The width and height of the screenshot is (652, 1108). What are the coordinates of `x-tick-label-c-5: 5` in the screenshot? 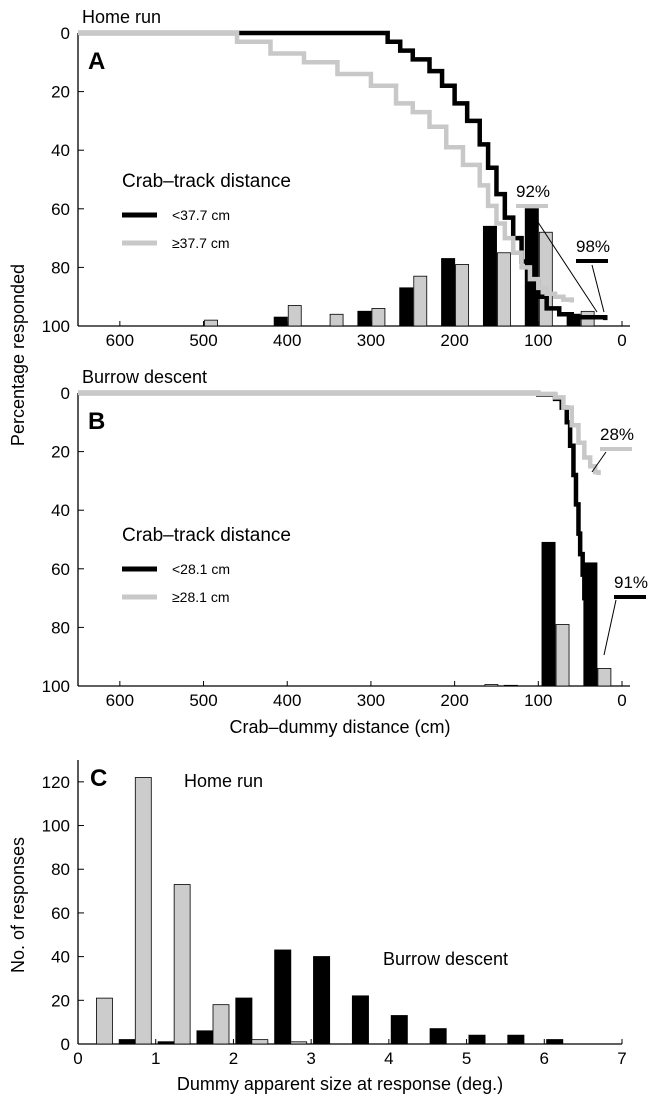 It's located at (466, 1058).